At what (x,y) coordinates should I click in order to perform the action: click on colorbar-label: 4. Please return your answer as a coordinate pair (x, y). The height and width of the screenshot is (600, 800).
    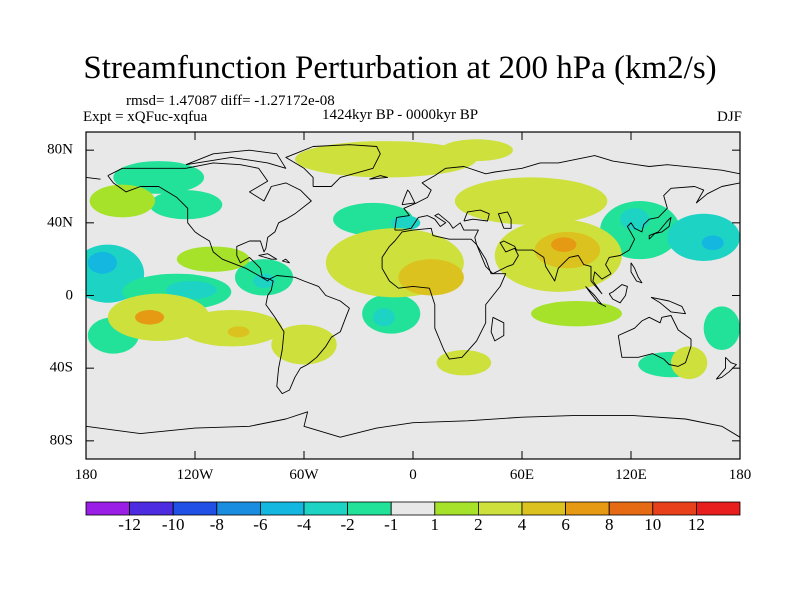
    Looking at the image, I should click on (522, 524).